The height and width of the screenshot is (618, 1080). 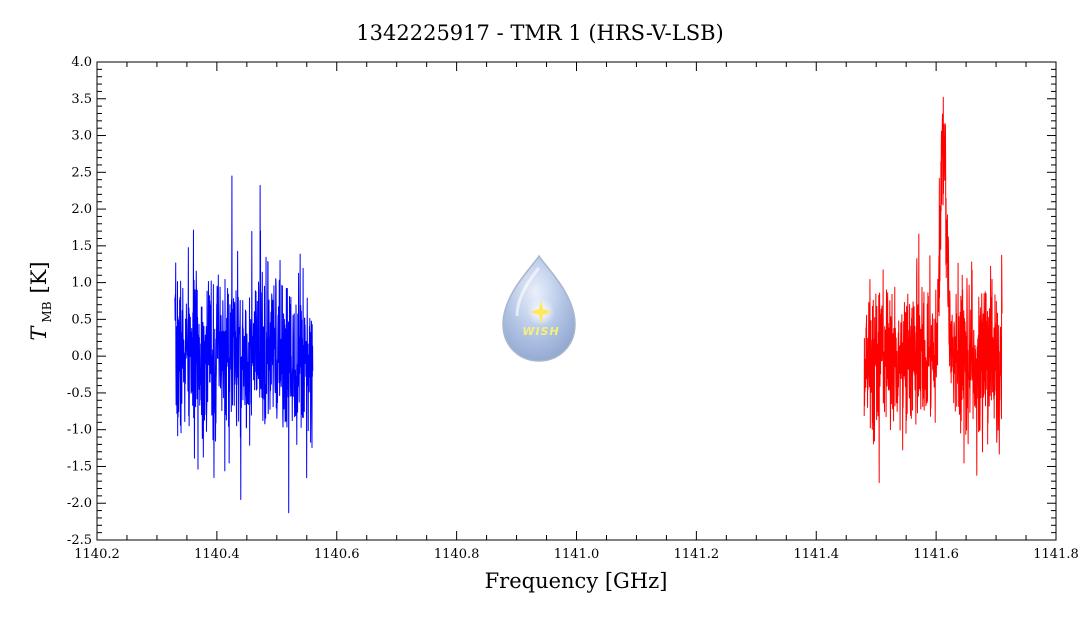 What do you see at coordinates (540, 331) in the screenshot?
I see `logo-text: WISH` at bounding box center [540, 331].